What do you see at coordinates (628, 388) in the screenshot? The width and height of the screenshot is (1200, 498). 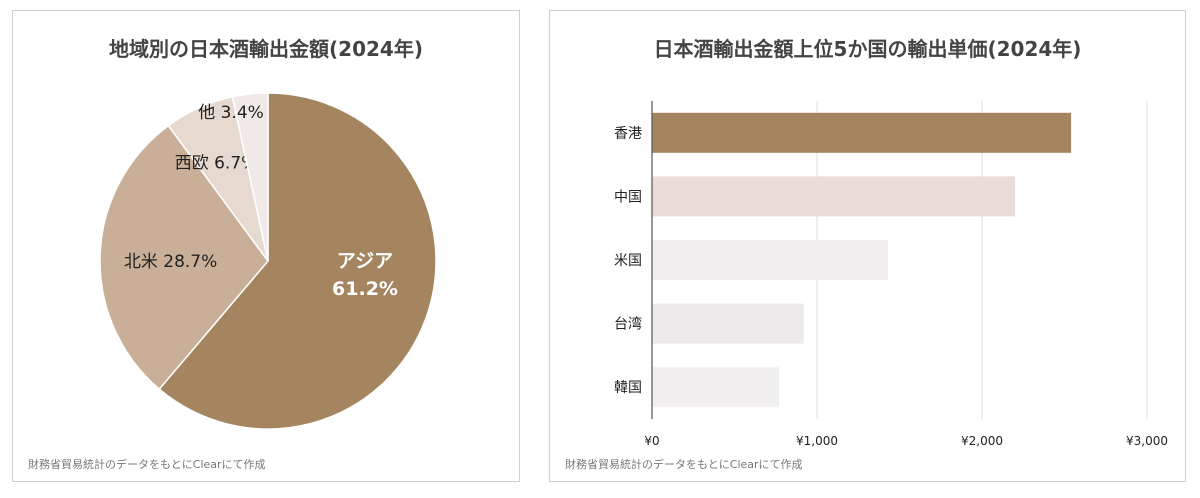 I see `category-label-5: 韓国` at bounding box center [628, 388].